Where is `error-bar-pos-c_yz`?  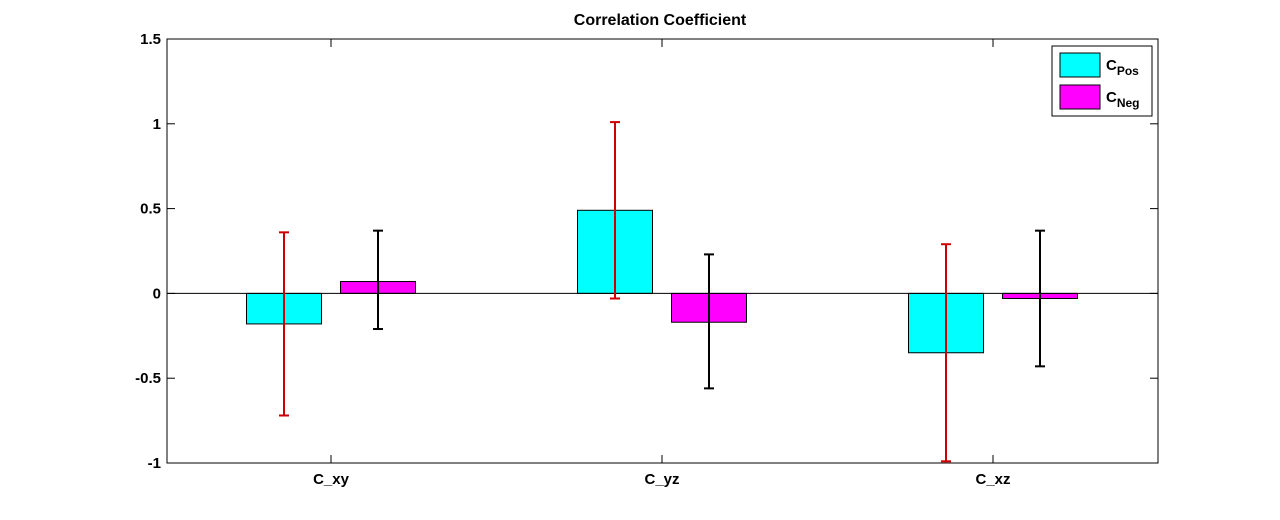 error-bar-pos-c_yz is located at coordinates (615, 210).